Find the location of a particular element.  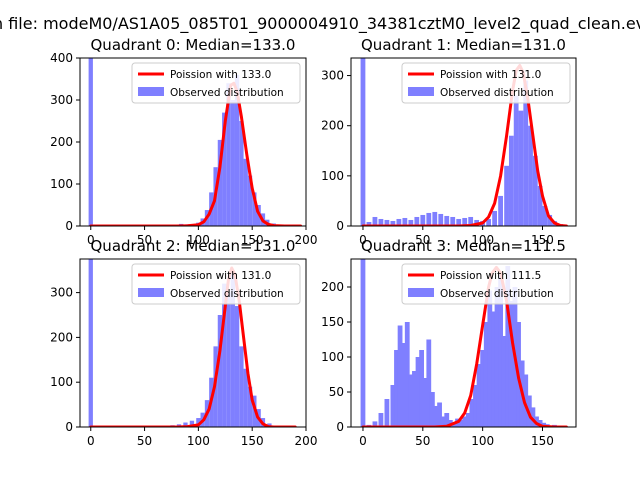

legend-label-poisson: Poission with 133.0 is located at coordinates (220, 75).